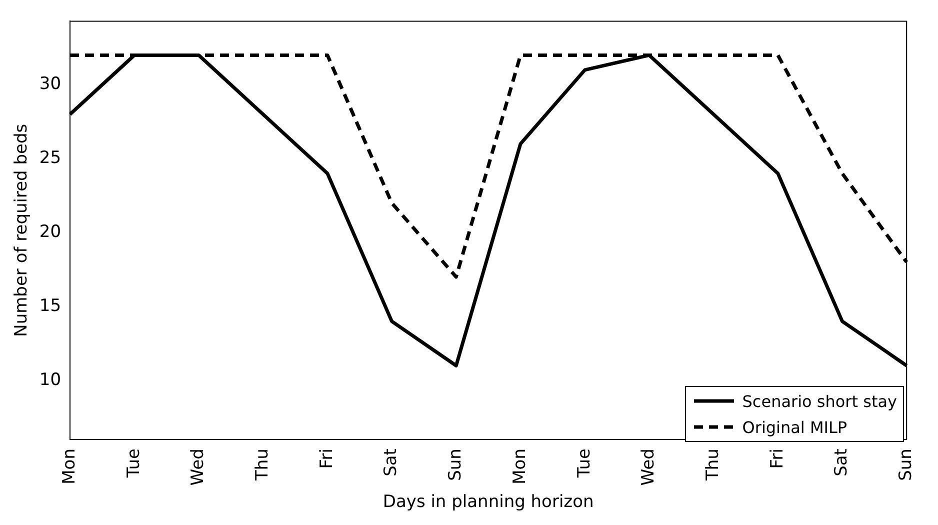  Describe the element at coordinates (50, 232) in the screenshot. I see `y-tick-label: 20` at that location.